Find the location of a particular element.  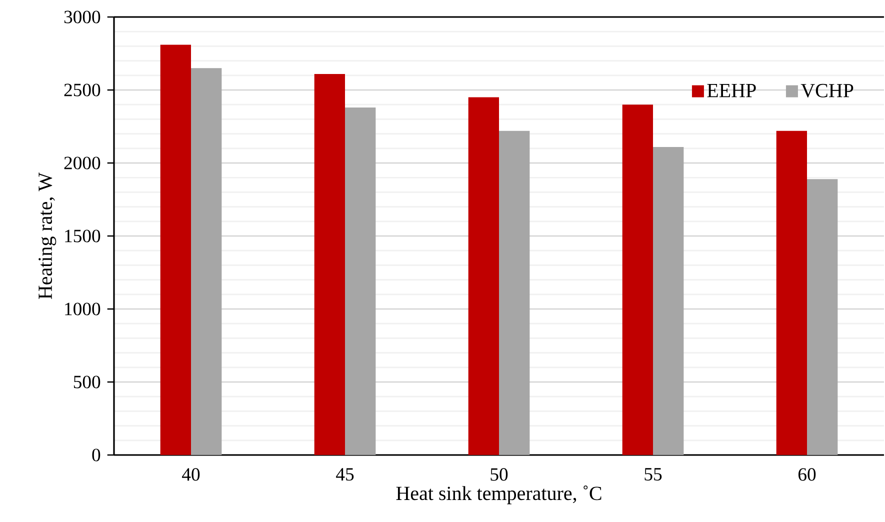

x-tick-label: 55 is located at coordinates (653, 474).